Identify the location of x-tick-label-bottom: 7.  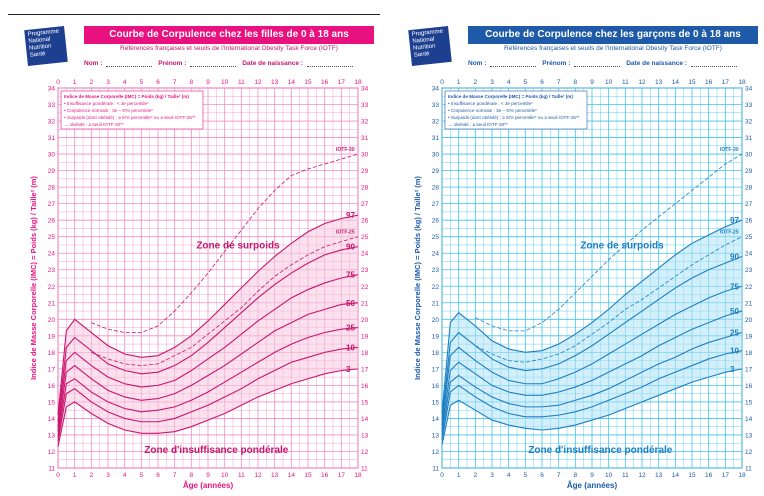
(175, 475).